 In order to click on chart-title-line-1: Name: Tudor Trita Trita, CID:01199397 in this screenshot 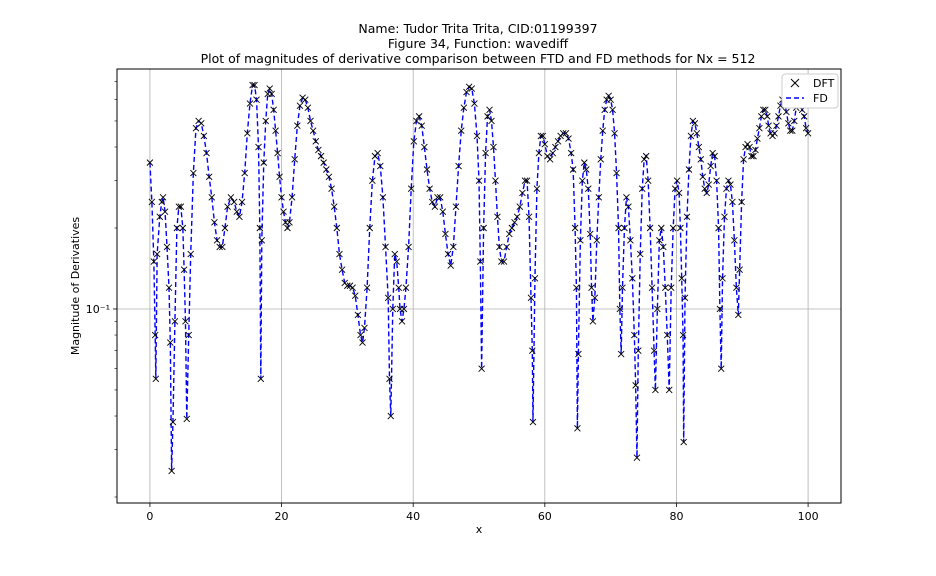, I will do `click(477, 28)`.